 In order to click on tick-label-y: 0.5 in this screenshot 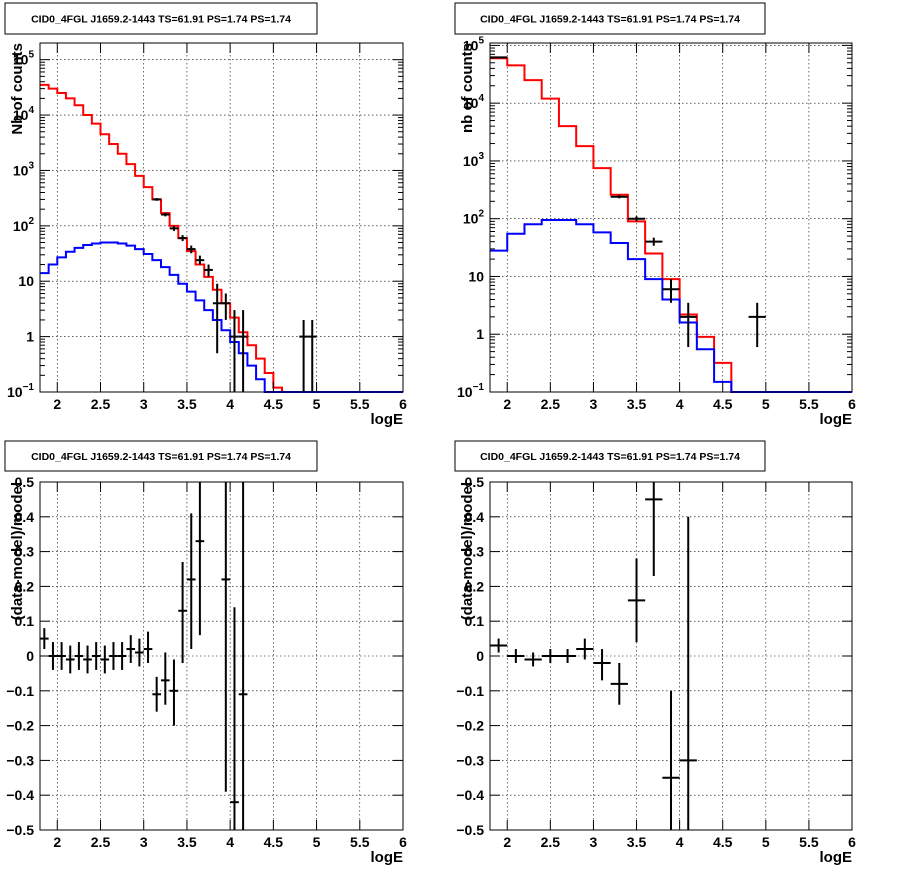, I will do `click(25, 482)`.